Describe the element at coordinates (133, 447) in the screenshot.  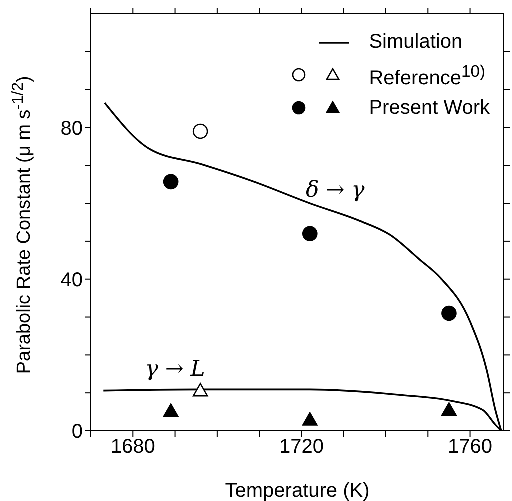
I see `x-tick-label: 1680` at that location.